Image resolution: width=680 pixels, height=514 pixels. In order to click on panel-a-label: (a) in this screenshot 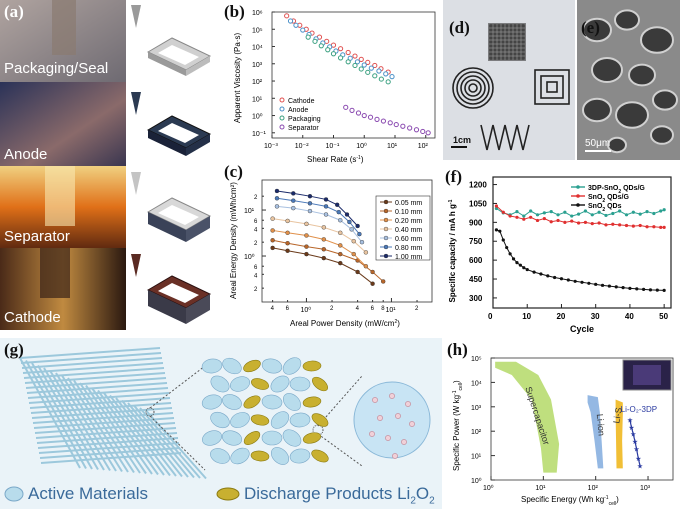, I will do `click(14, 11)`.